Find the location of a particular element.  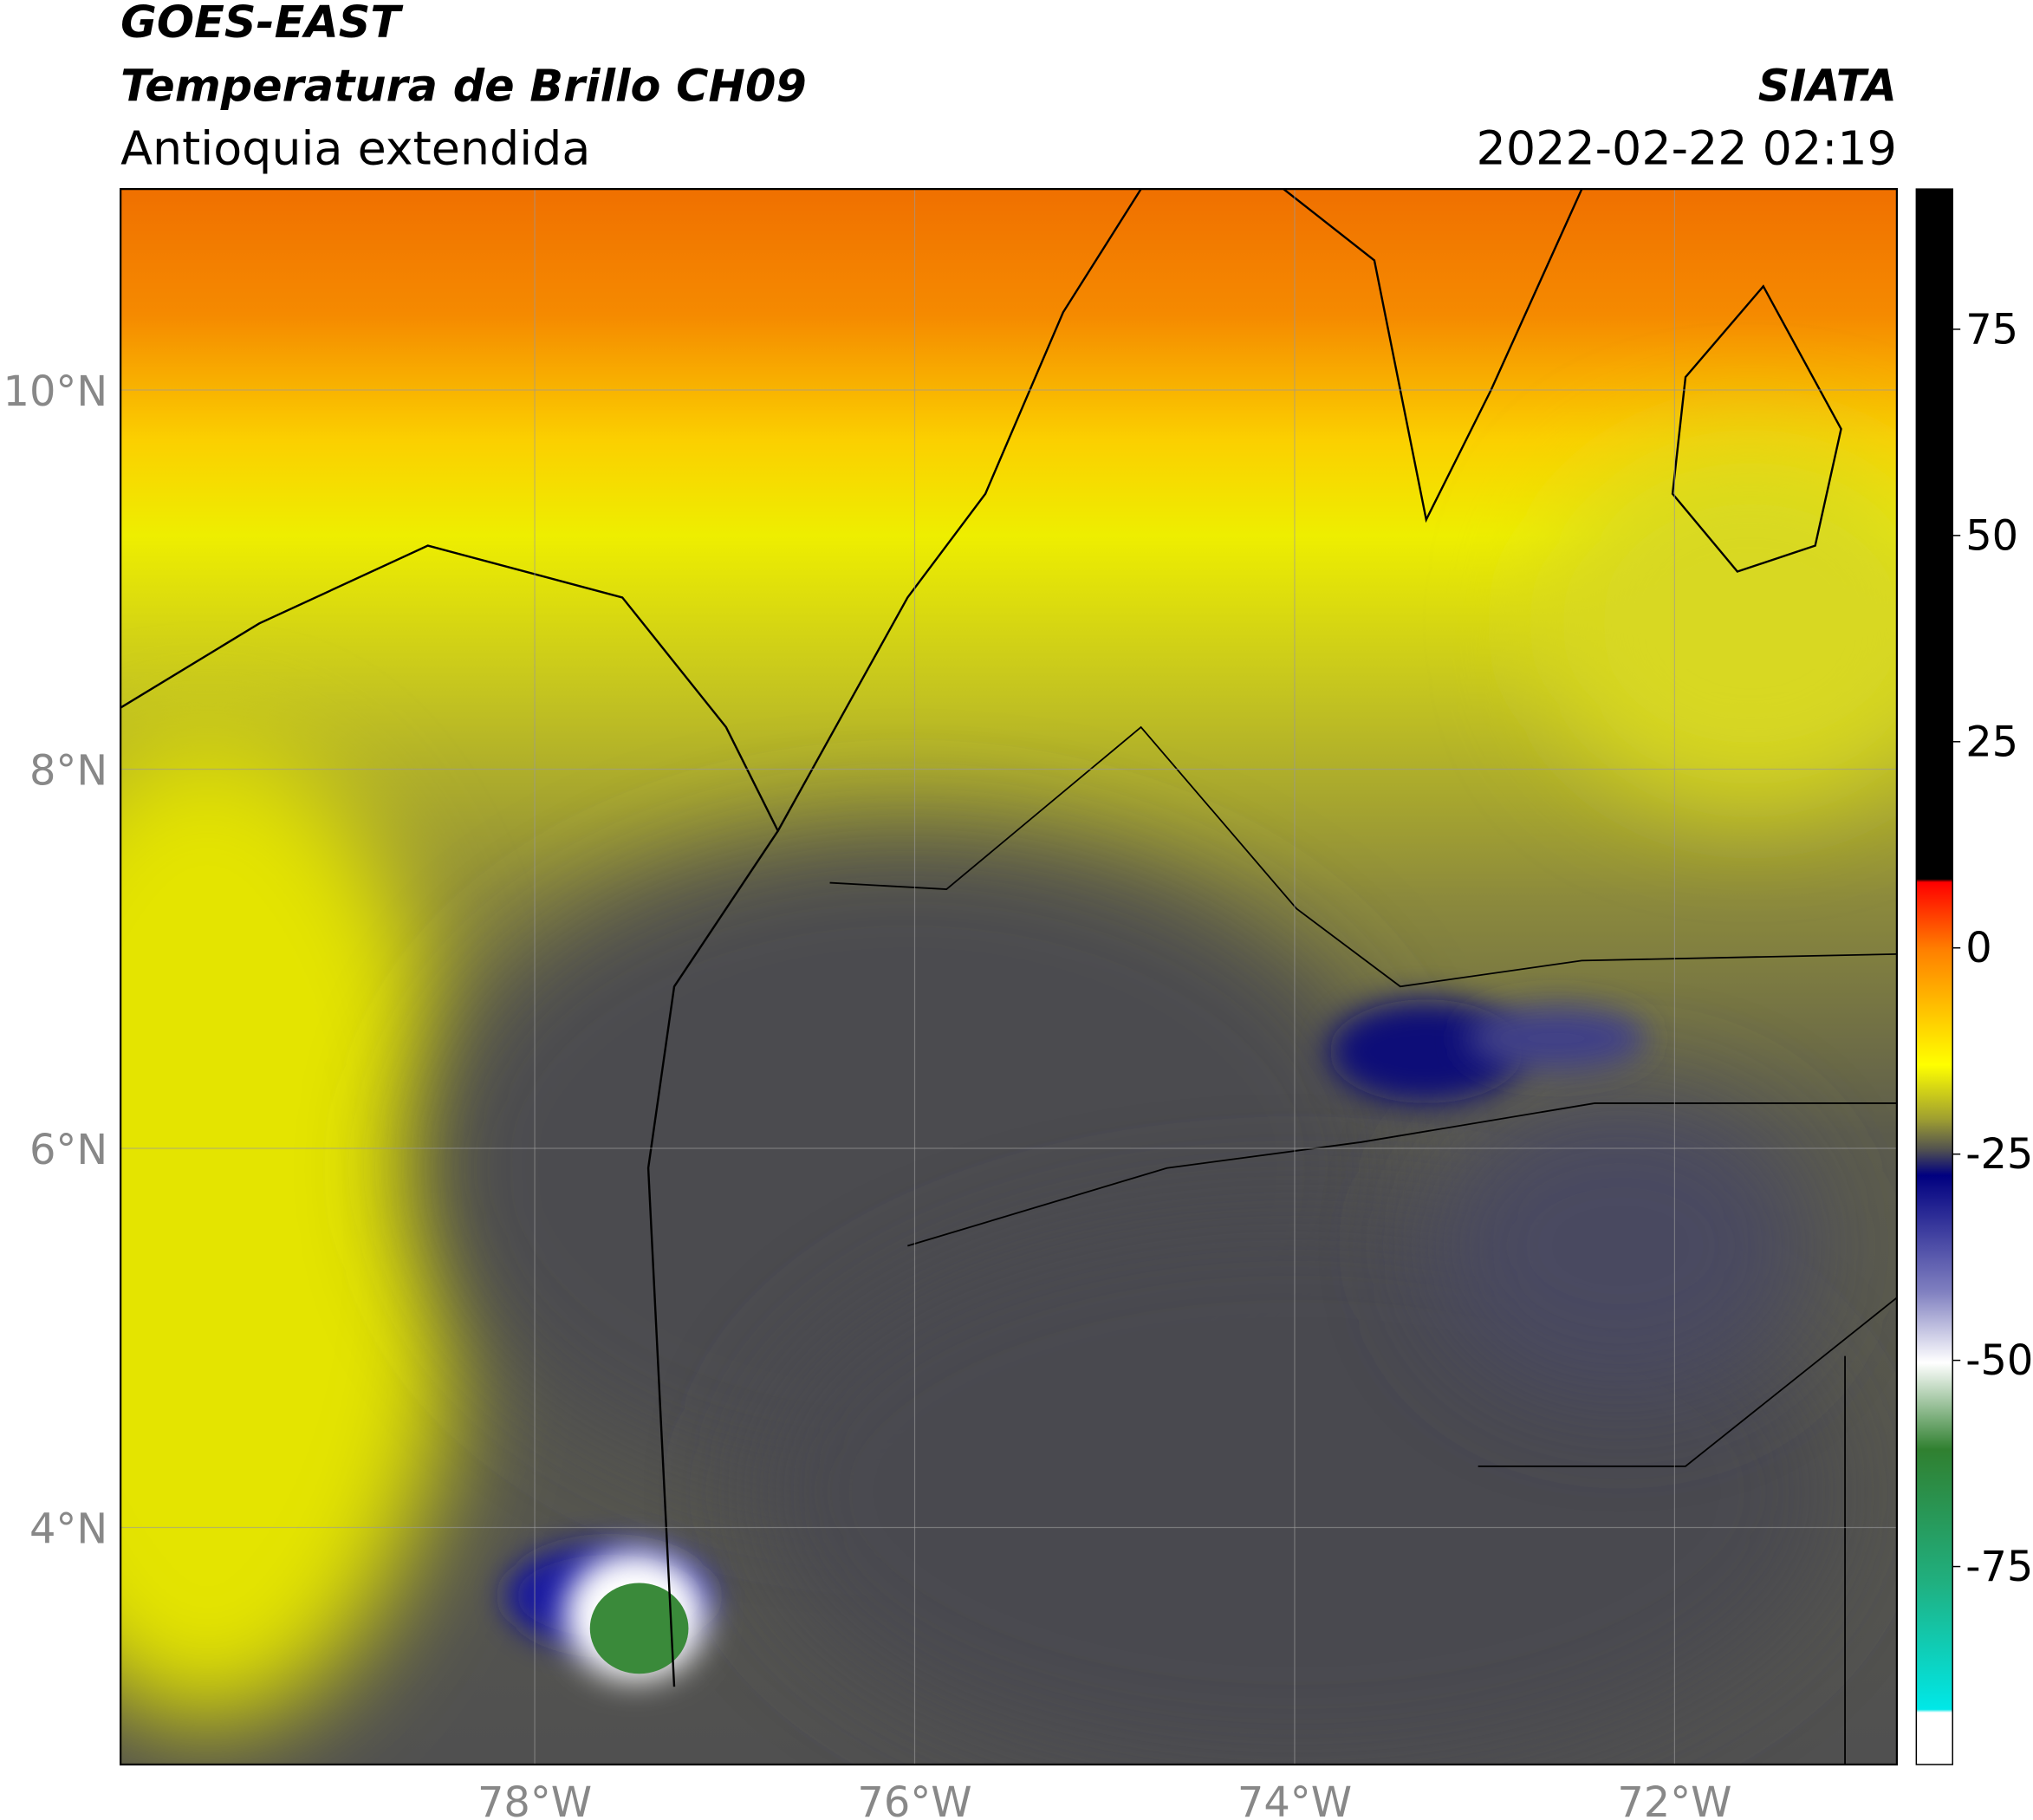

x-tick-label: 76°W is located at coordinates (914, 1799).